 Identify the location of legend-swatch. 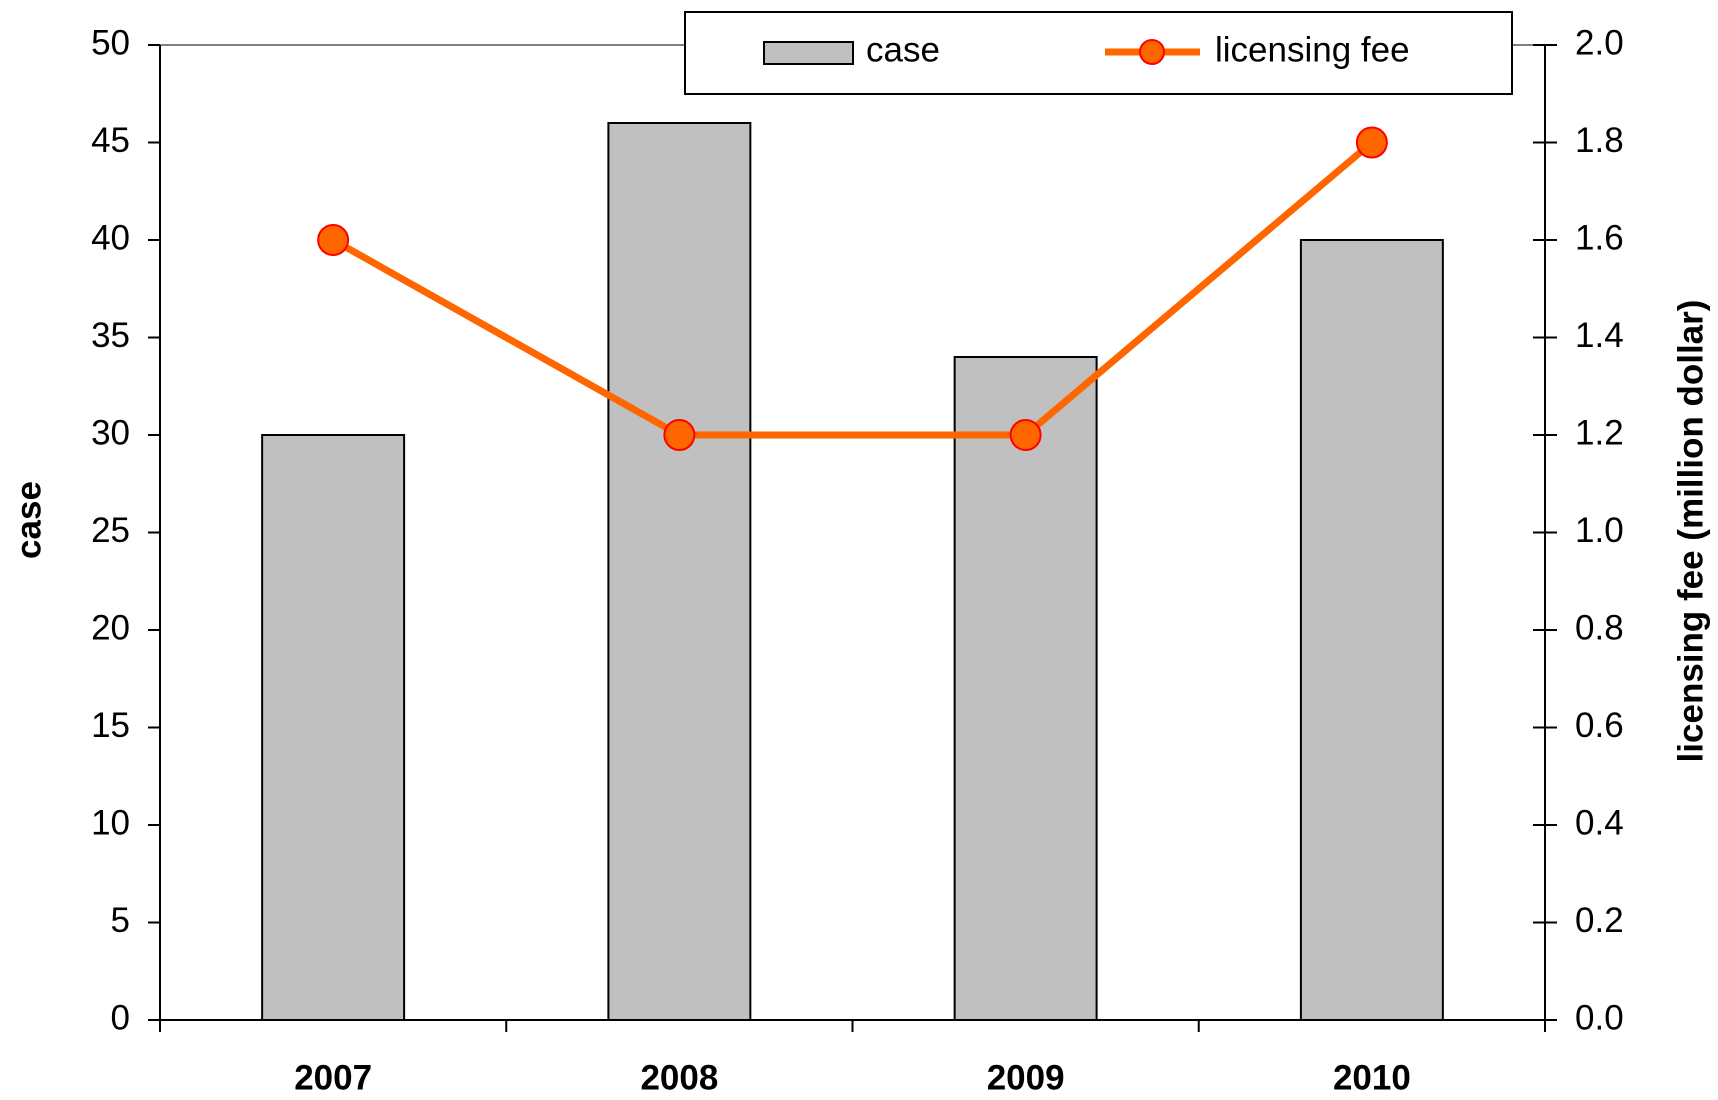
(808, 53).